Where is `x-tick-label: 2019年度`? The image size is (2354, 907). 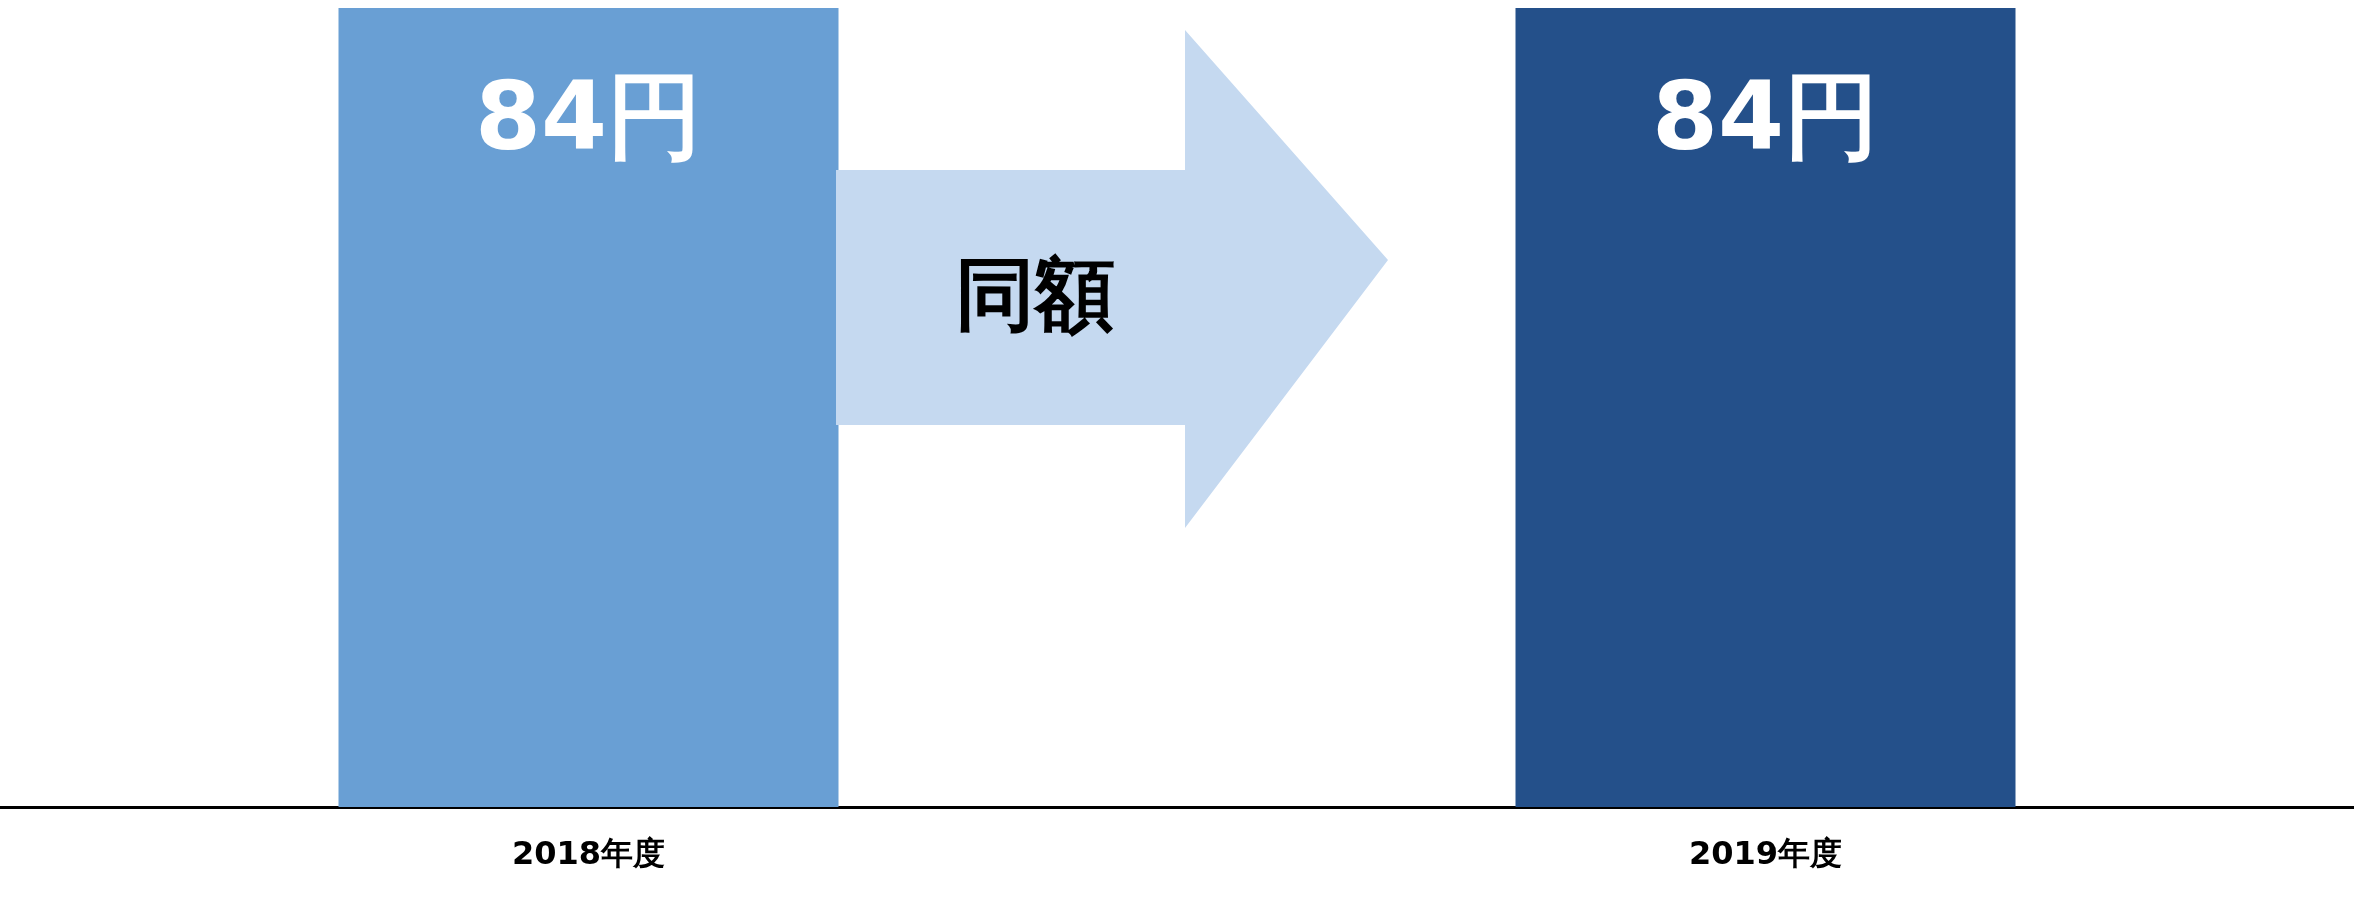 x-tick-label: 2019年度 is located at coordinates (1765, 853).